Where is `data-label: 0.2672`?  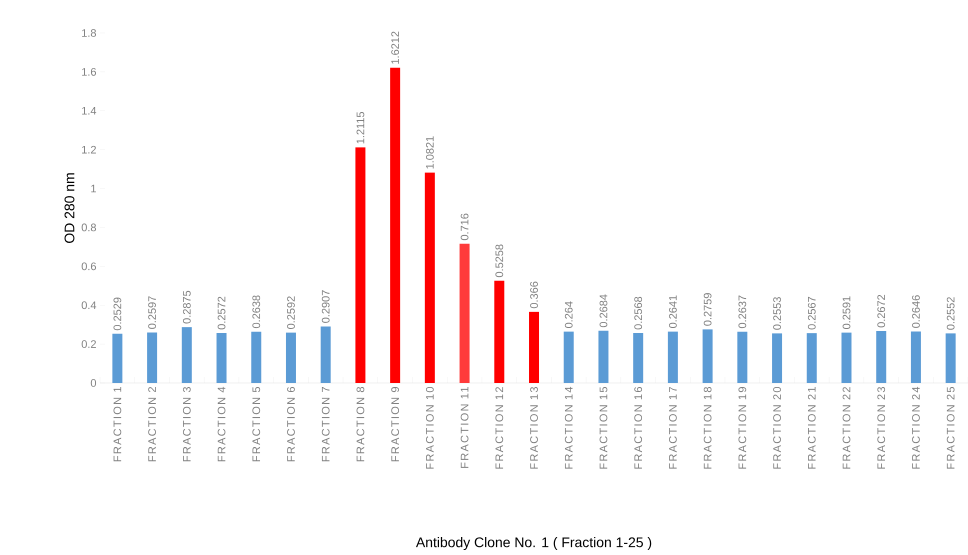 data-label: 0.2672 is located at coordinates (881, 311).